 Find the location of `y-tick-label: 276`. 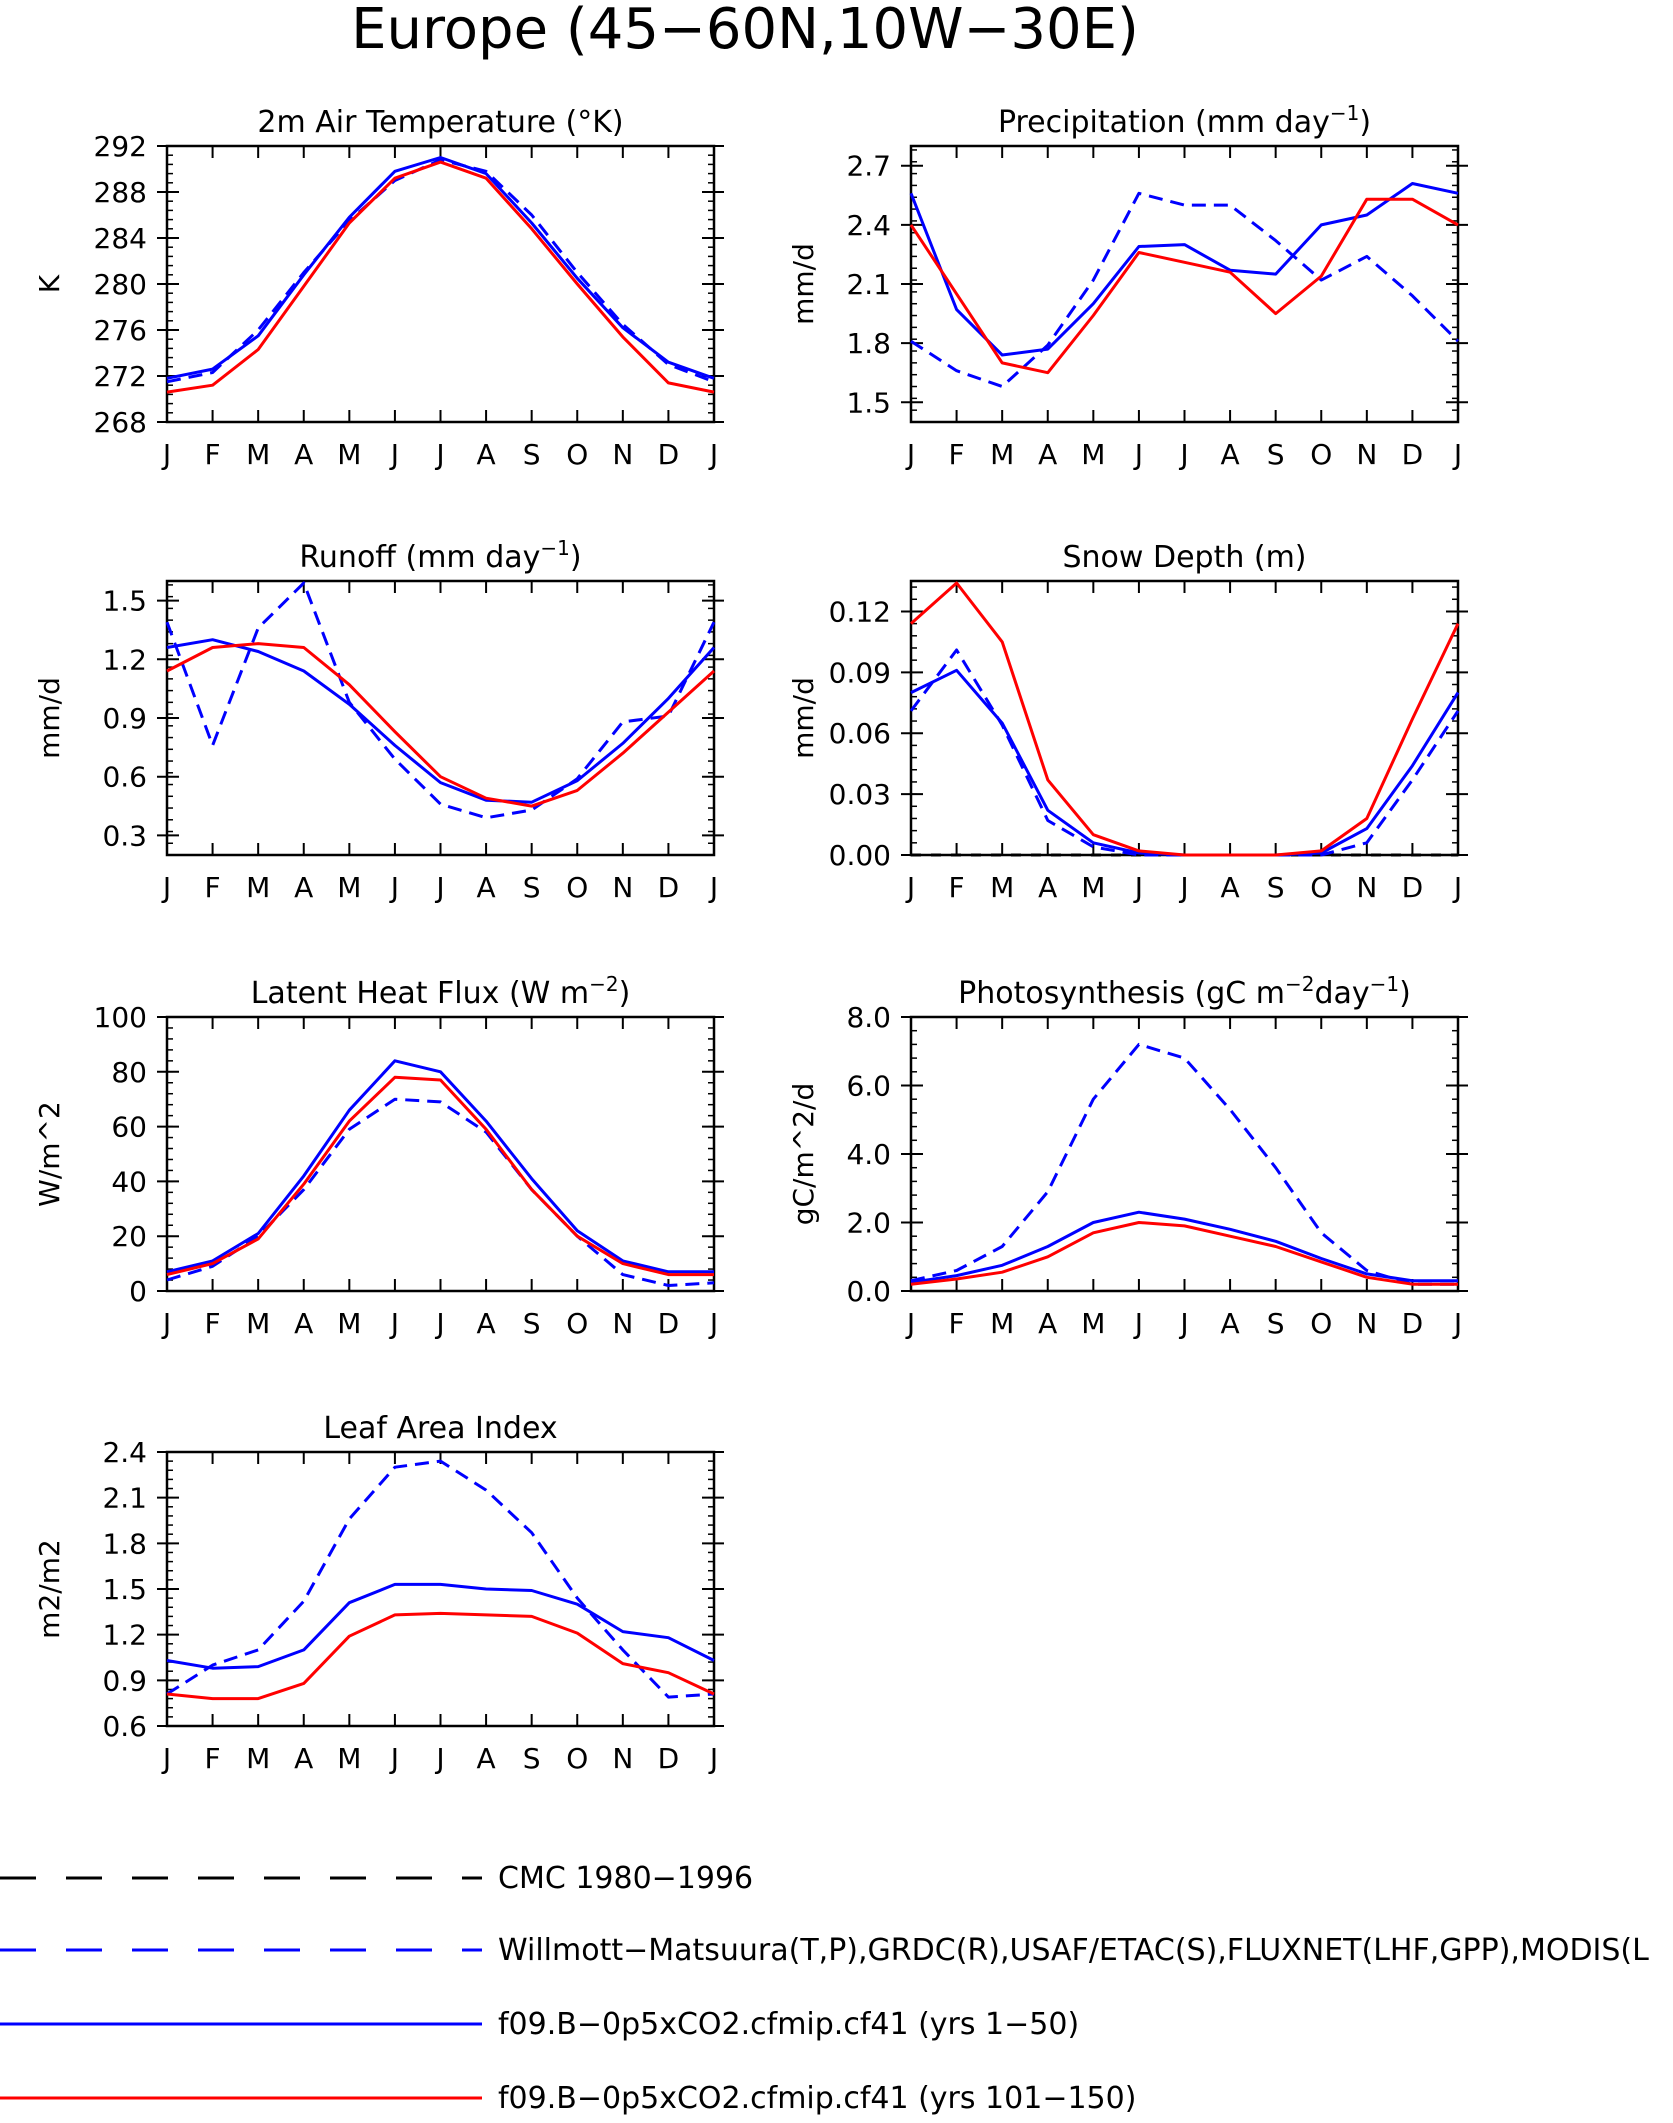

y-tick-label: 276 is located at coordinates (120, 330).